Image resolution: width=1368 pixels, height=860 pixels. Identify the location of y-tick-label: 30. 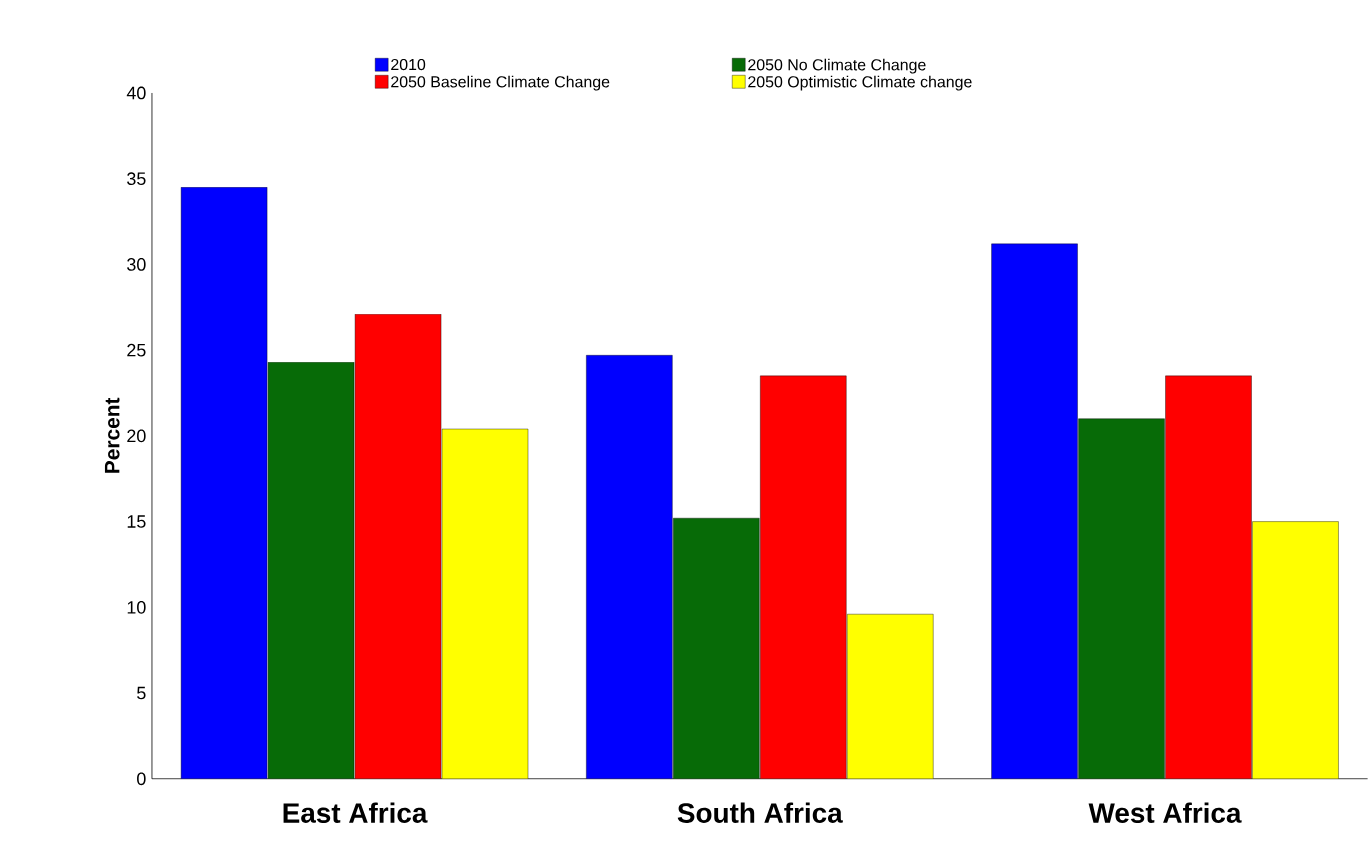
(136, 264).